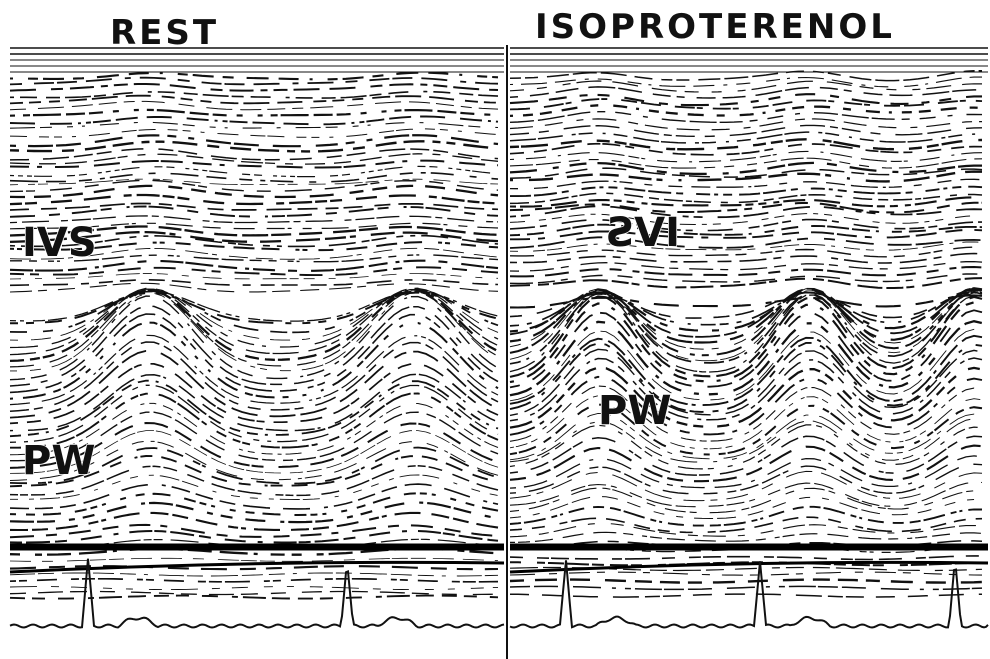  What do you see at coordinates (715, 27) in the screenshot?
I see `panel-title: ISOPROTERENOL` at bounding box center [715, 27].